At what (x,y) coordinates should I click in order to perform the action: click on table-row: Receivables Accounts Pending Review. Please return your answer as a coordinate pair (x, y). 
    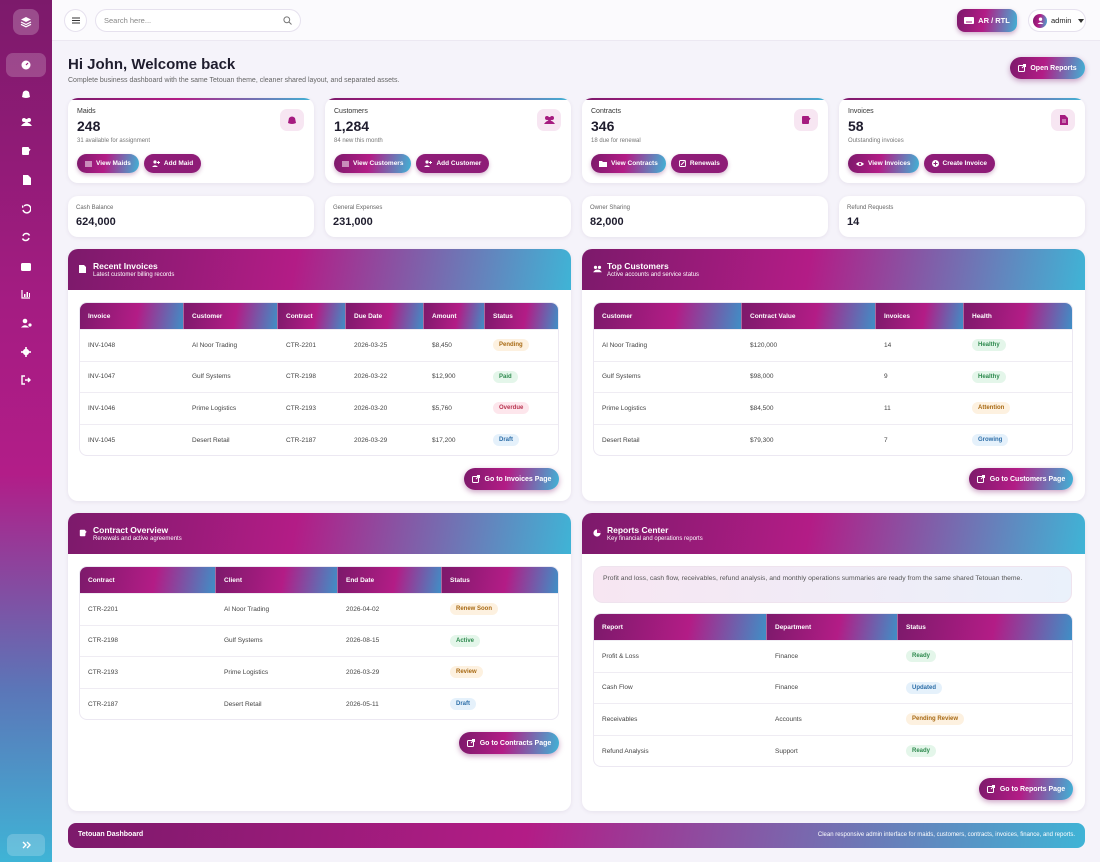
    Looking at the image, I should click on (833, 719).